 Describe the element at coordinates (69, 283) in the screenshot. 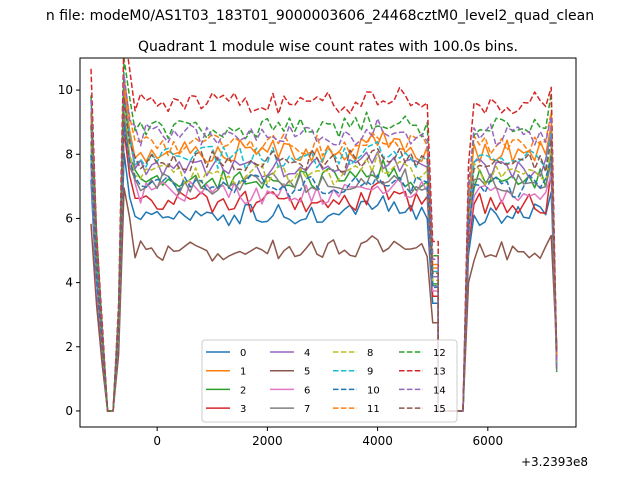

I see `y-tick-label: 4` at that location.